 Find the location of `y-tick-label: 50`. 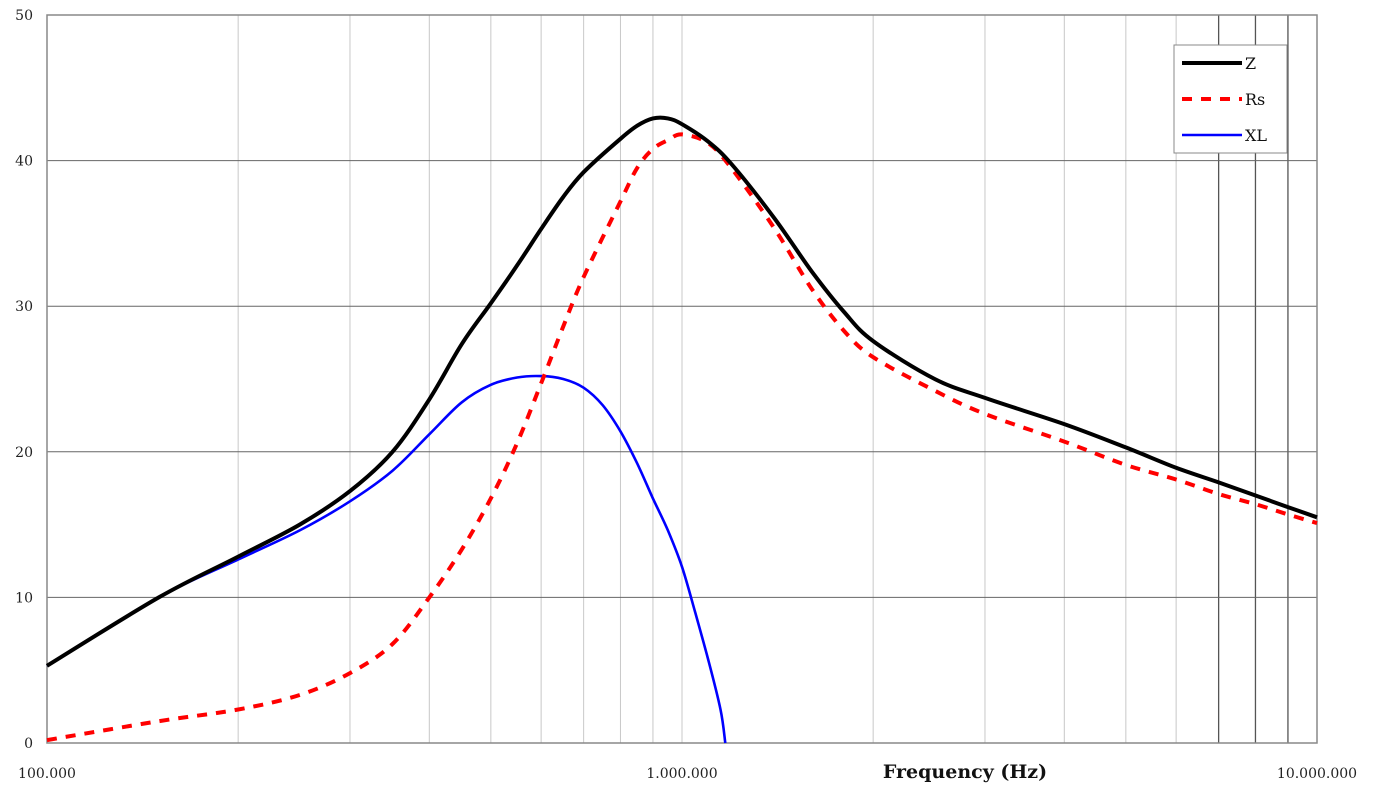

y-tick-label: 50 is located at coordinates (24, 16).